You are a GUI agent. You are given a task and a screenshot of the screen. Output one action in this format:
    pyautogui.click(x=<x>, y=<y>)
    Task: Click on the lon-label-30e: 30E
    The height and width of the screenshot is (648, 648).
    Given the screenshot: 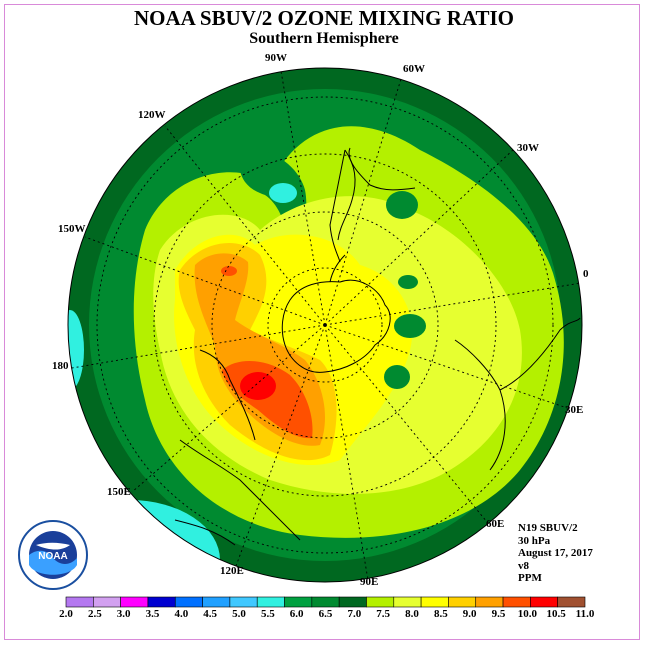 What is the action you would take?
    pyautogui.click(x=574, y=410)
    